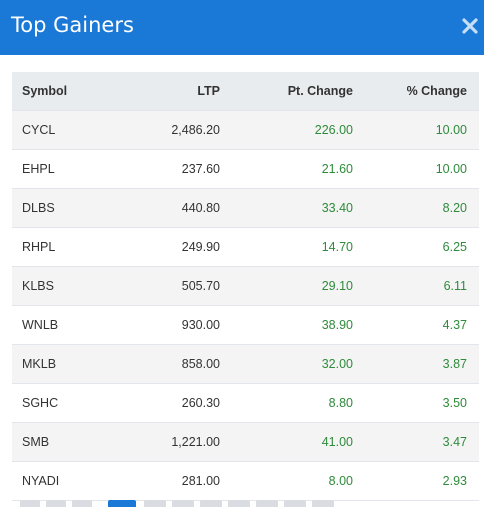 This screenshot has width=484, height=507. What do you see at coordinates (242, 27) in the screenshot?
I see `modal-header: Top Gainers` at bounding box center [242, 27].